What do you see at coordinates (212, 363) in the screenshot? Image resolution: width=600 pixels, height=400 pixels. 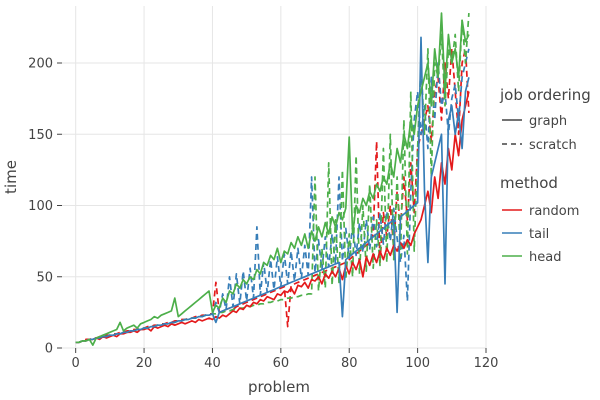 I see `x-tick-label: 40` at bounding box center [212, 363].